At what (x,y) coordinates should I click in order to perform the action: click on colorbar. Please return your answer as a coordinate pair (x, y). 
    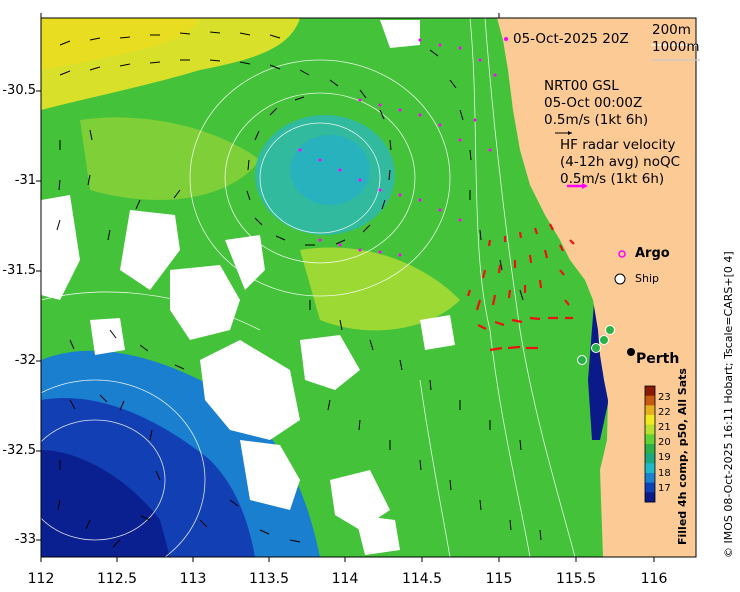
    Looking at the image, I should click on (650, 444).